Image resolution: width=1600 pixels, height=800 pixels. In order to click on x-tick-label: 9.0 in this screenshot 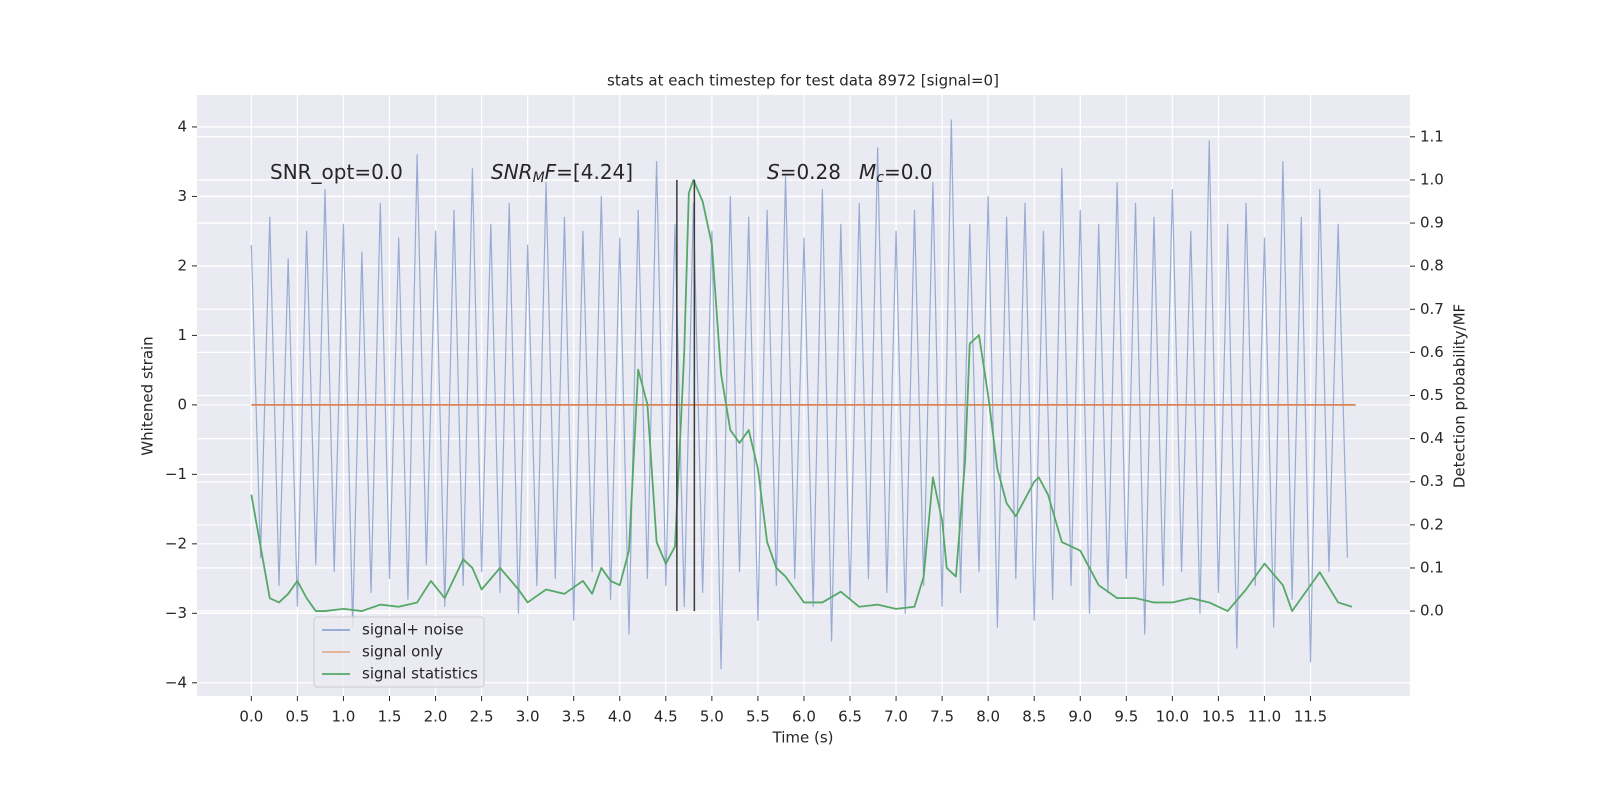, I will do `click(1080, 717)`.